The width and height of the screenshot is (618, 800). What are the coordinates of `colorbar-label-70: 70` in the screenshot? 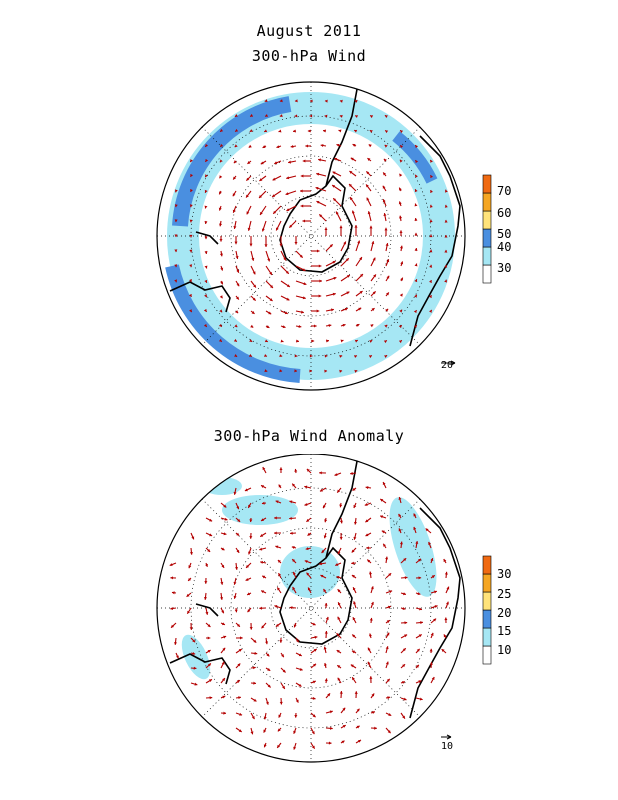 It's located at (504, 191).